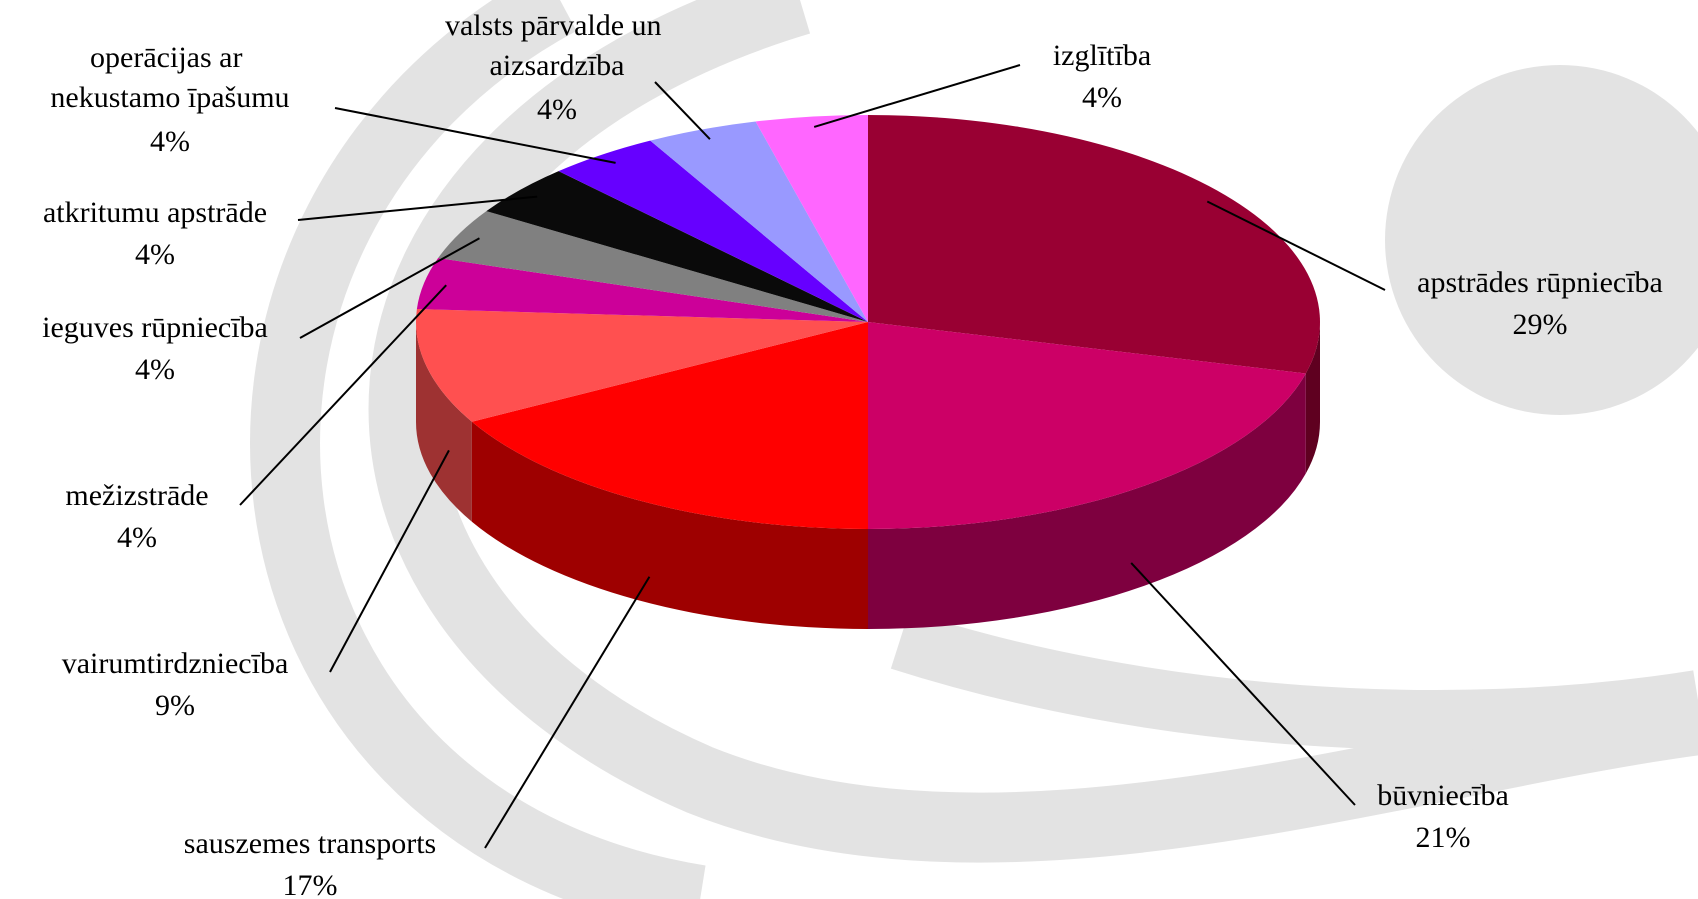  Describe the element at coordinates (1443, 837) in the screenshot. I see `value-label: 21%` at that location.